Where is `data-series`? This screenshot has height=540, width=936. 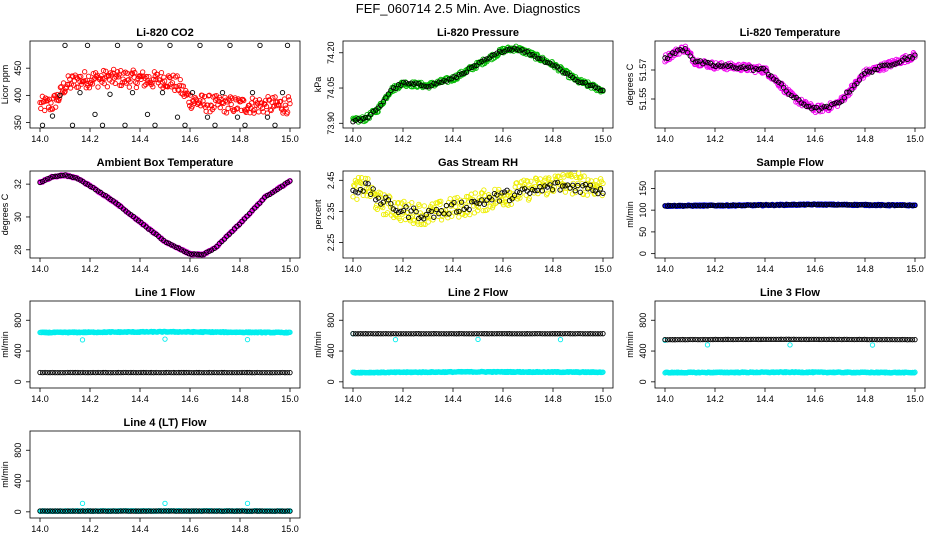 data-series is located at coordinates (165, 372).